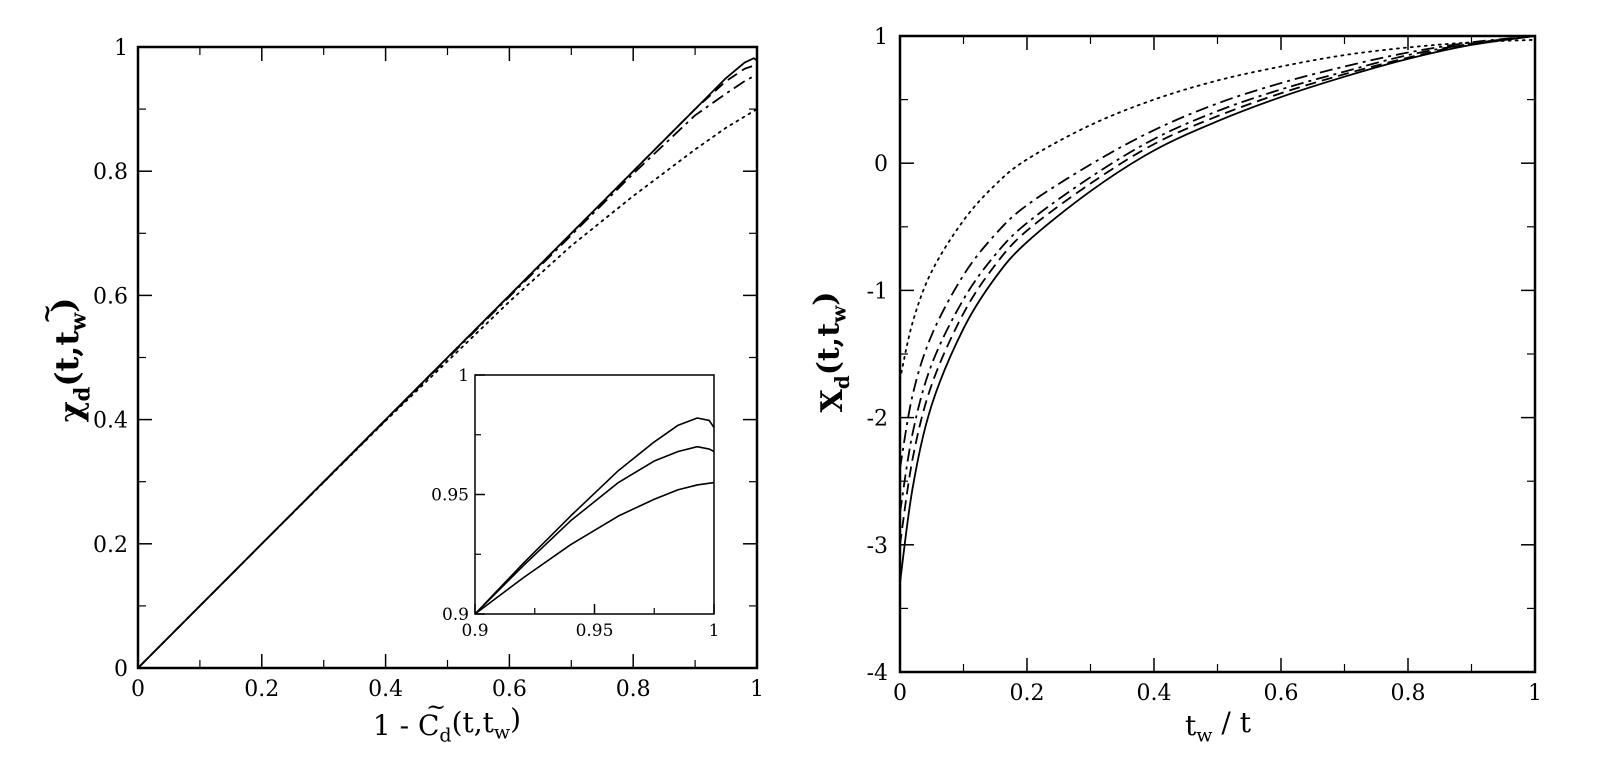 This screenshot has height=778, width=1597. I want to click on right-y-tick-label: -2, so click(877, 419).